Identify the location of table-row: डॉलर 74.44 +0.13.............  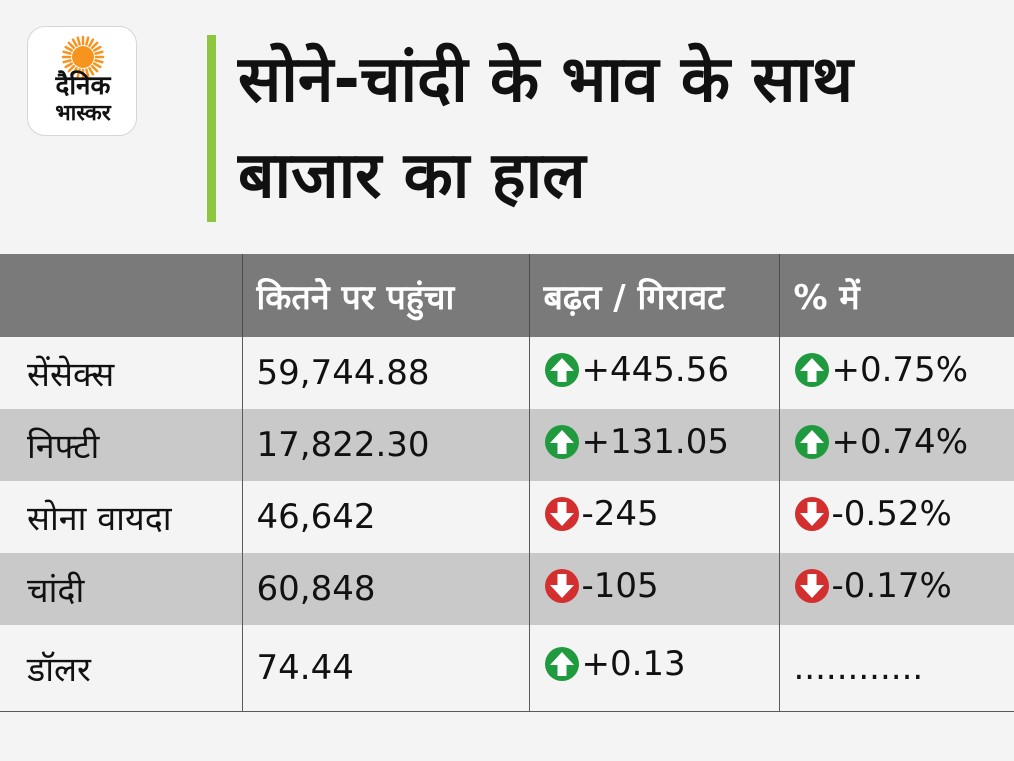
(507, 668).